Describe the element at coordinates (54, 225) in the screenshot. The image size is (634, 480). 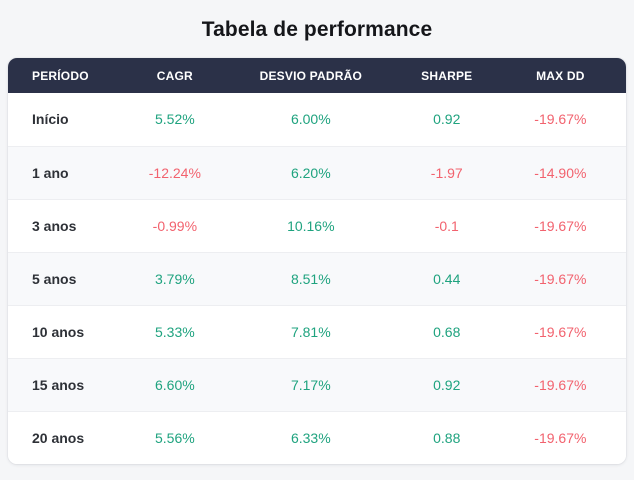
I see `period-cell: 3 anos` at that location.